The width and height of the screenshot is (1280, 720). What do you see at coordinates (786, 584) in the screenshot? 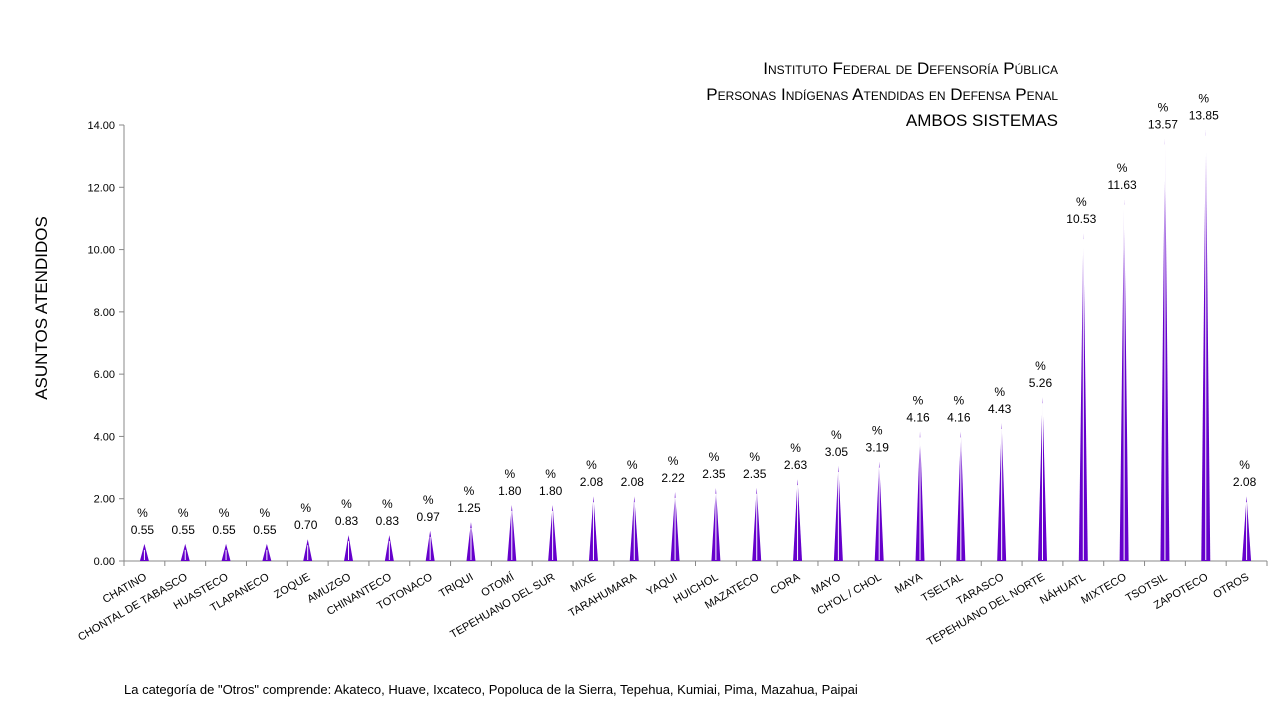
I see `category-label: CORA` at bounding box center [786, 584].